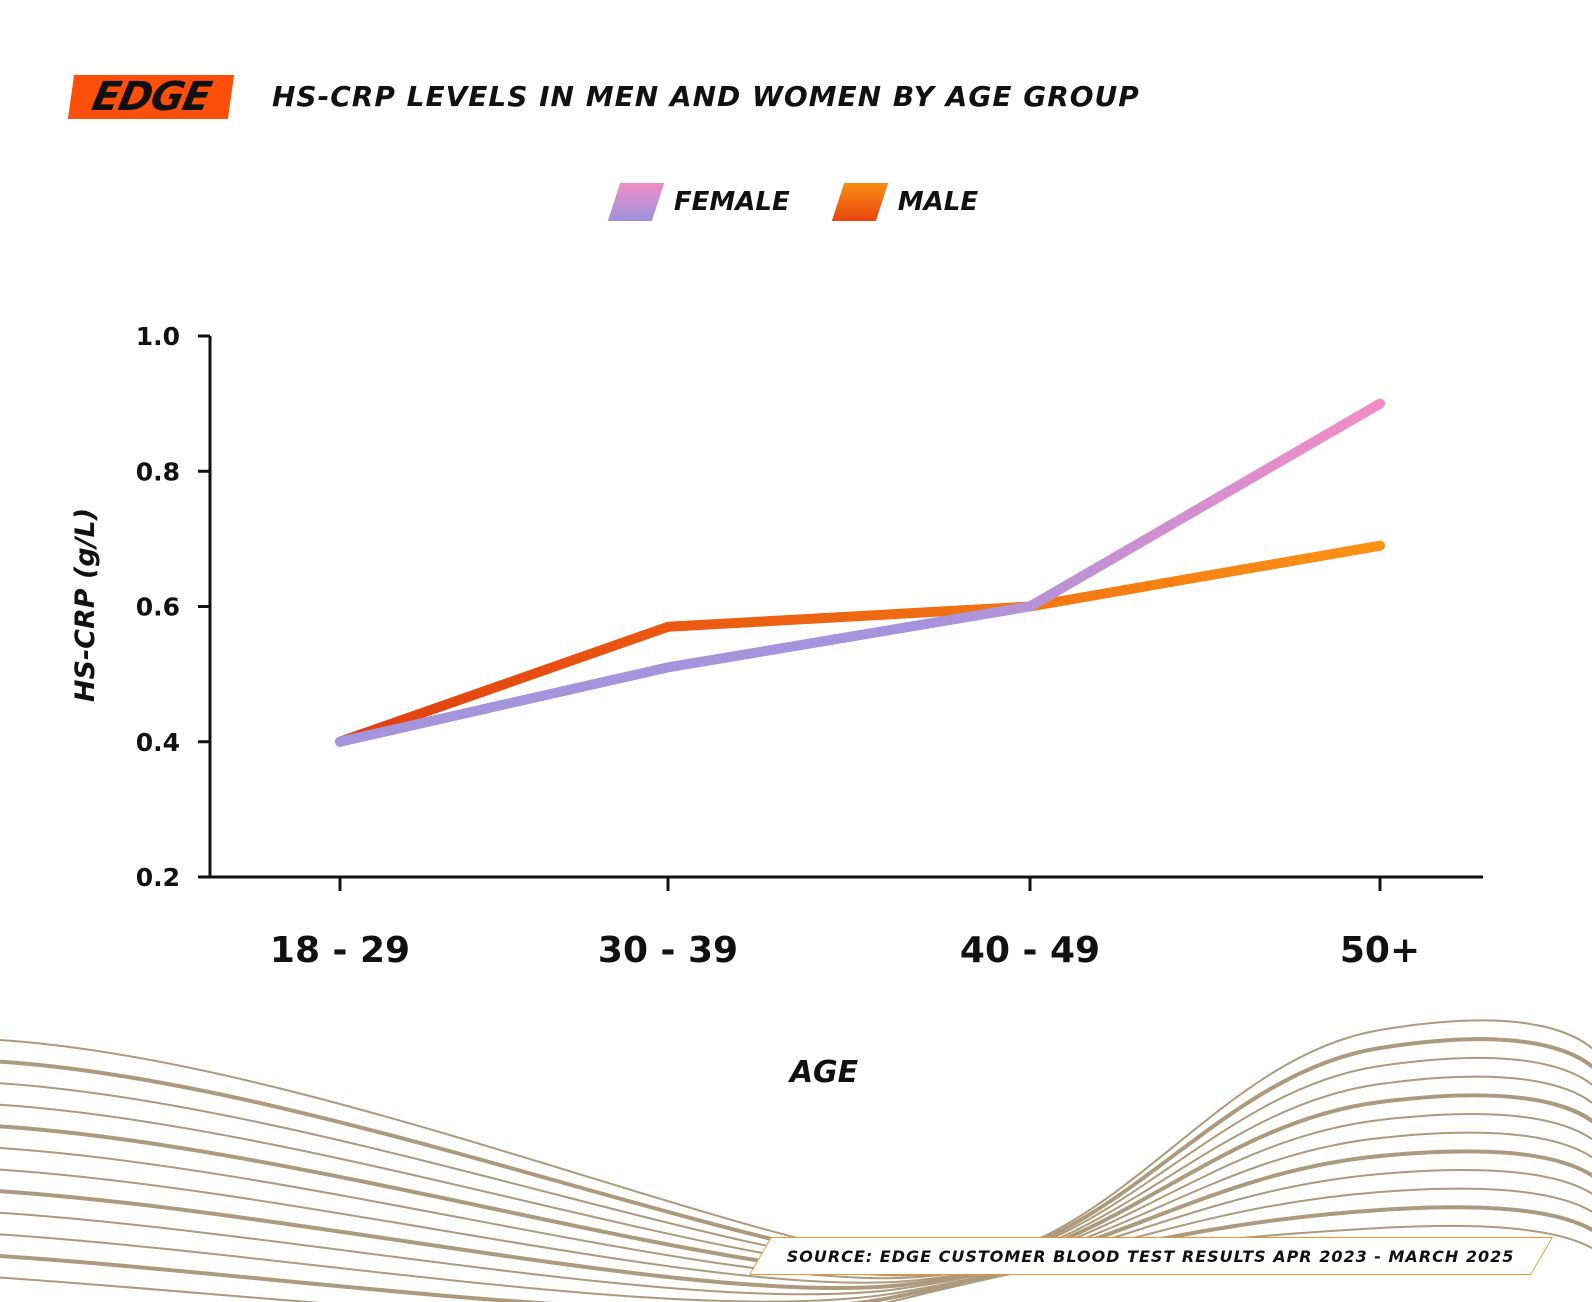 The height and width of the screenshot is (1302, 1592). What do you see at coordinates (158, 336) in the screenshot?
I see `y-tick-label: 1.0` at bounding box center [158, 336].